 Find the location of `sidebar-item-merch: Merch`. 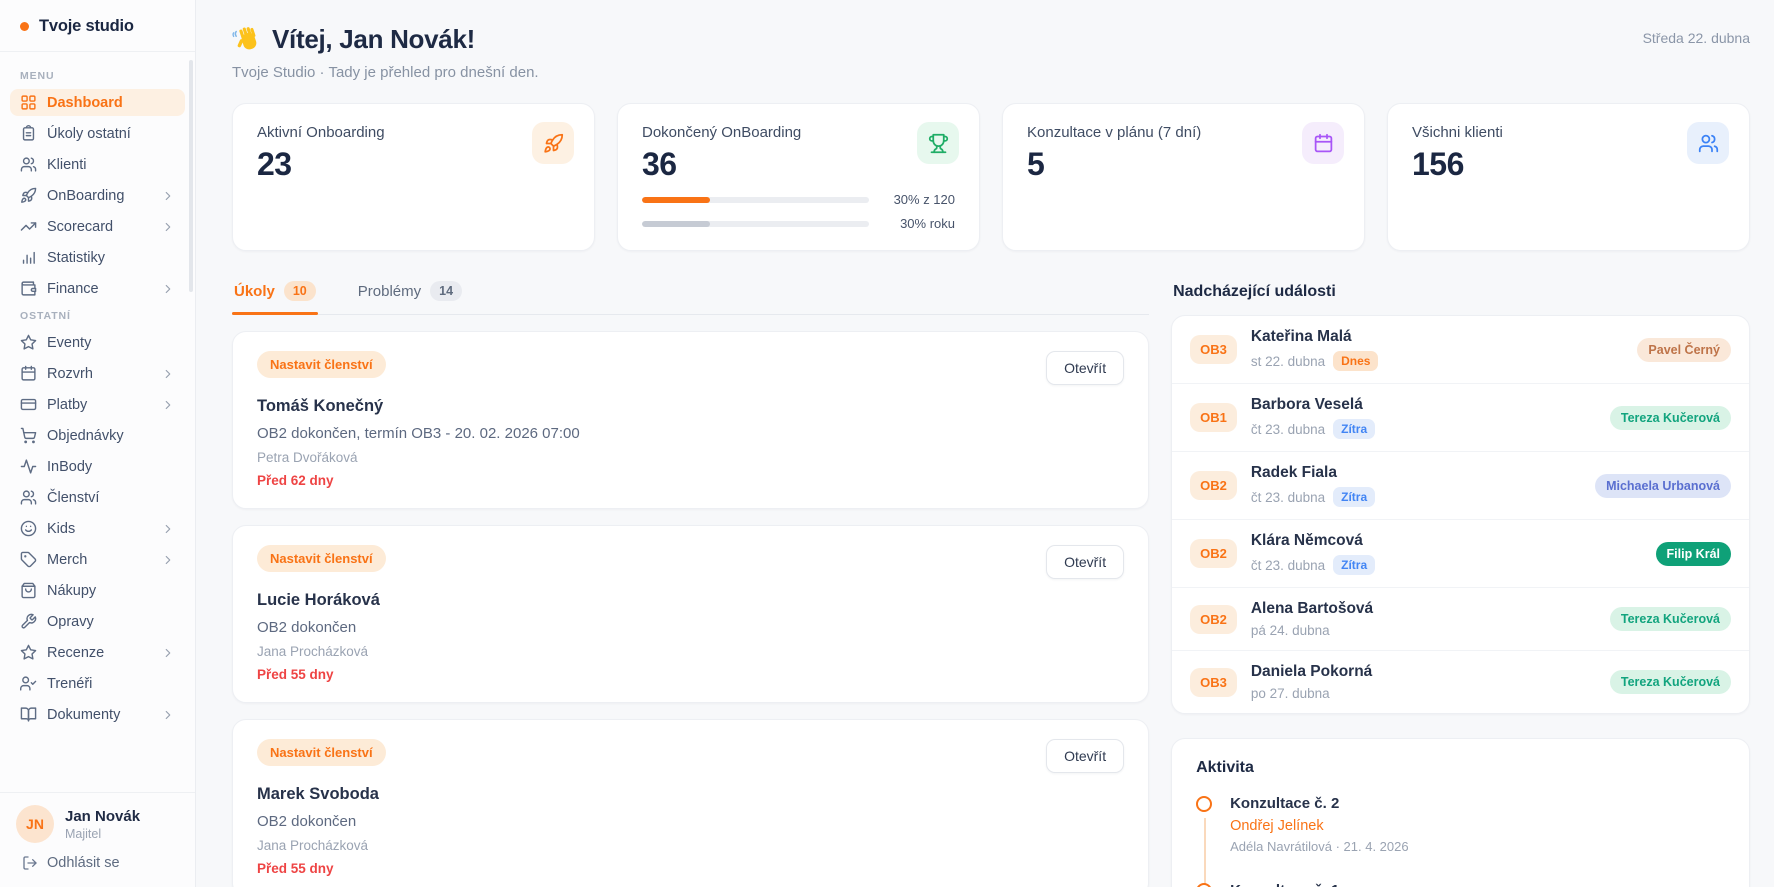

sidebar-item-merch: Merch is located at coordinates (97, 559).